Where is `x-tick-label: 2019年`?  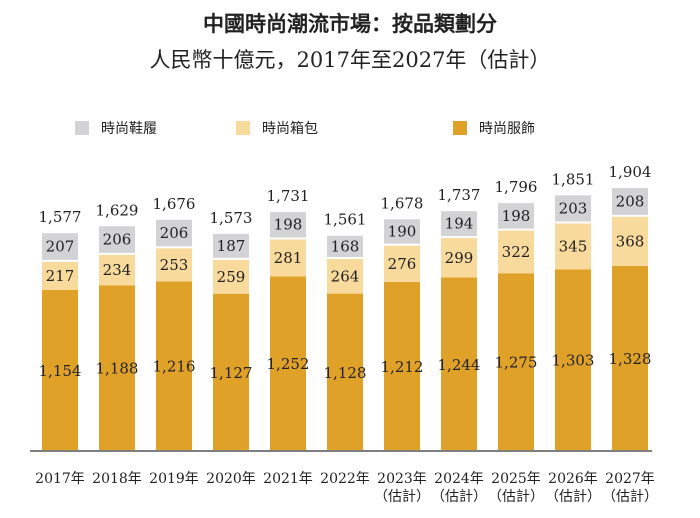
x-tick-label: 2019年 is located at coordinates (174, 479).